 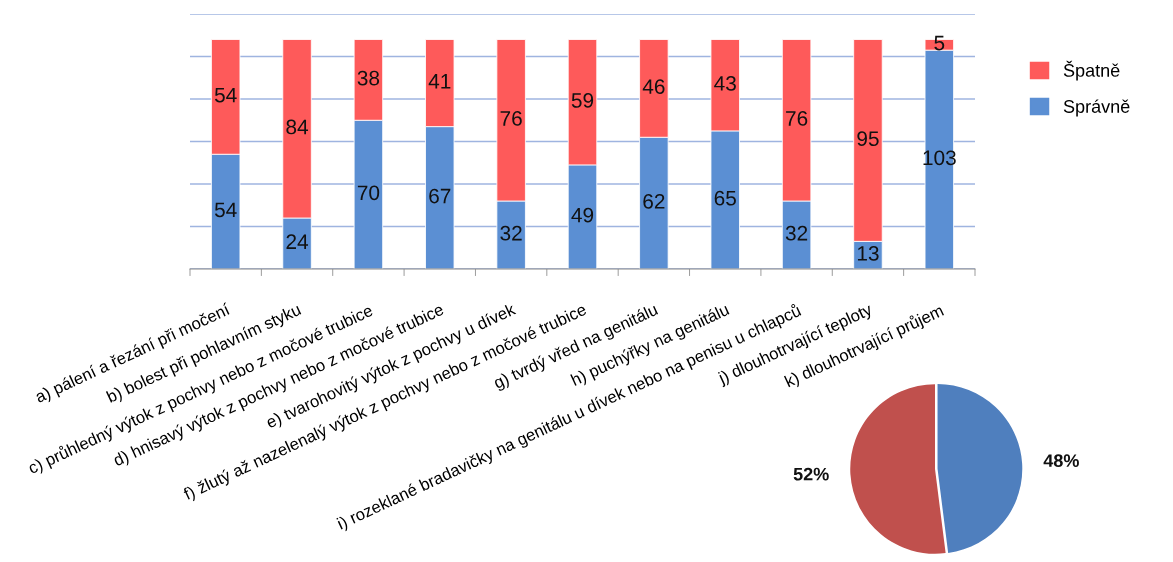 What do you see at coordinates (811, 474) in the screenshot?
I see `data-label: 52%` at bounding box center [811, 474].